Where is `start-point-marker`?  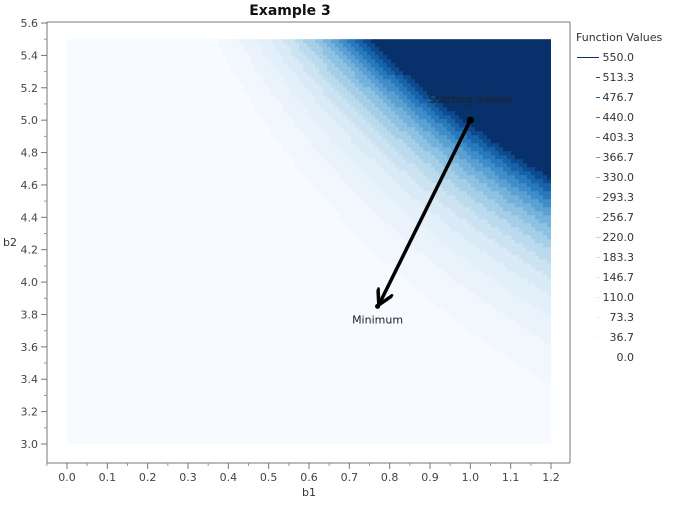 start-point-marker is located at coordinates (470, 120).